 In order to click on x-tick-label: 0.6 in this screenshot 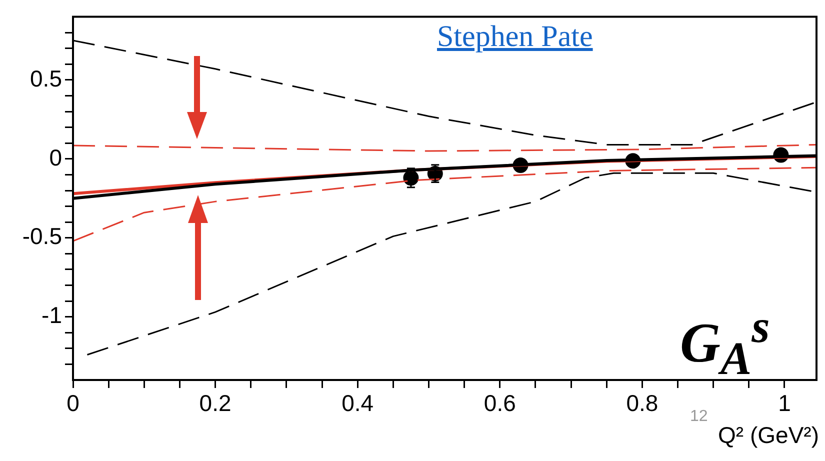, I will do `click(500, 403)`.